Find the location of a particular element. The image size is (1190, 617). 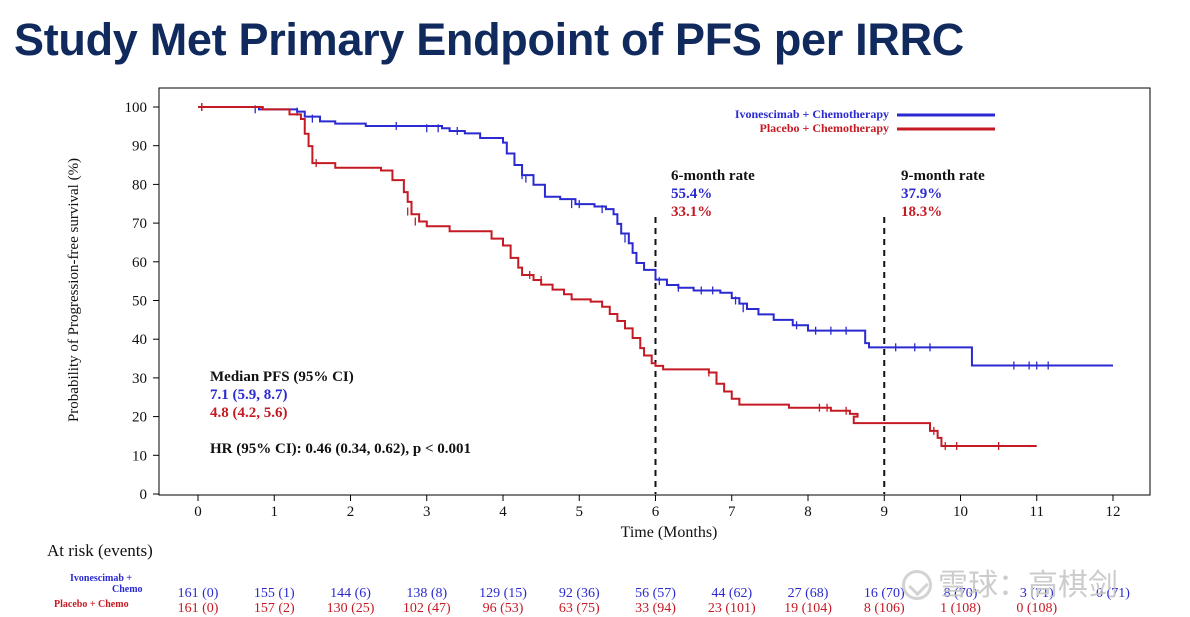

x-tick-label: 9 is located at coordinates (885, 512).